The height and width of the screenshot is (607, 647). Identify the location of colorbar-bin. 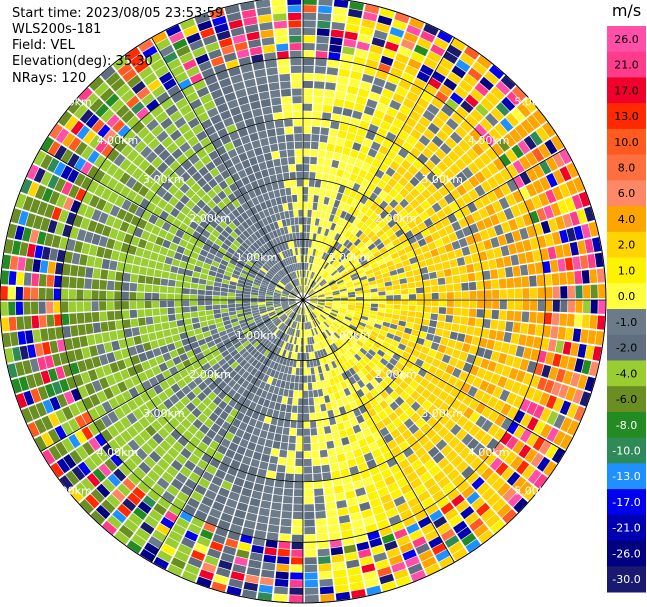
(626, 245).